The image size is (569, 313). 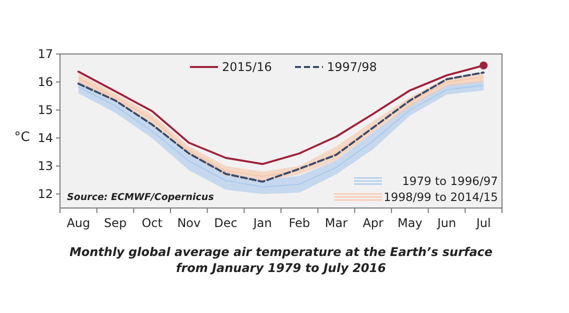 I want to click on x-tick-label: Mar, so click(x=336, y=223).